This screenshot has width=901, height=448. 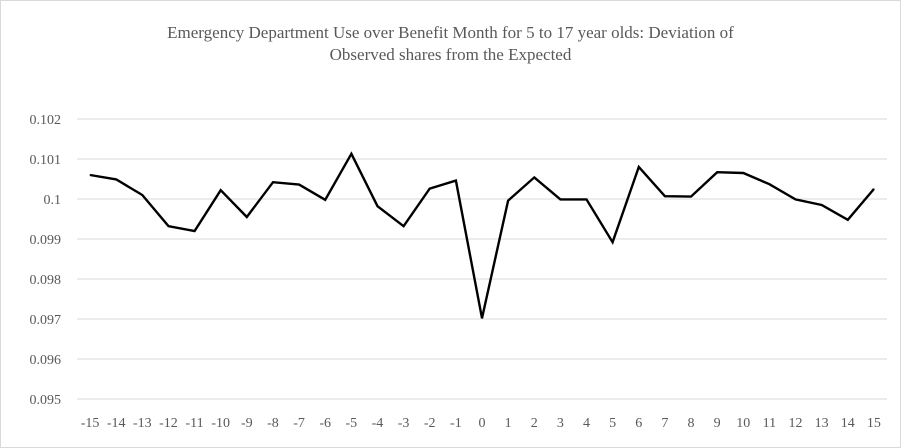 I want to click on x-tick-label: 13, so click(x=822, y=423).